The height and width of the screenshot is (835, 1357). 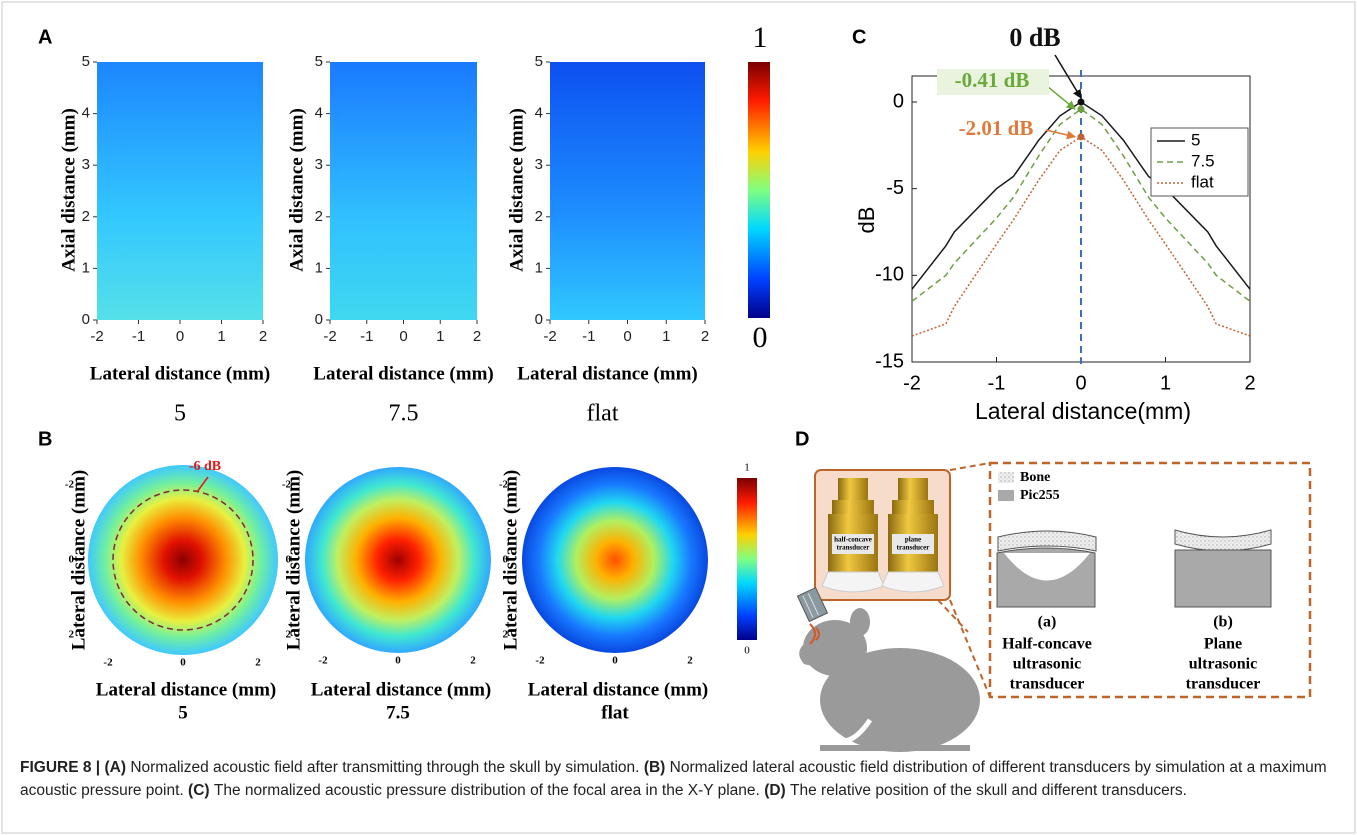 I want to click on diagram, so click(x=1054, y=606).